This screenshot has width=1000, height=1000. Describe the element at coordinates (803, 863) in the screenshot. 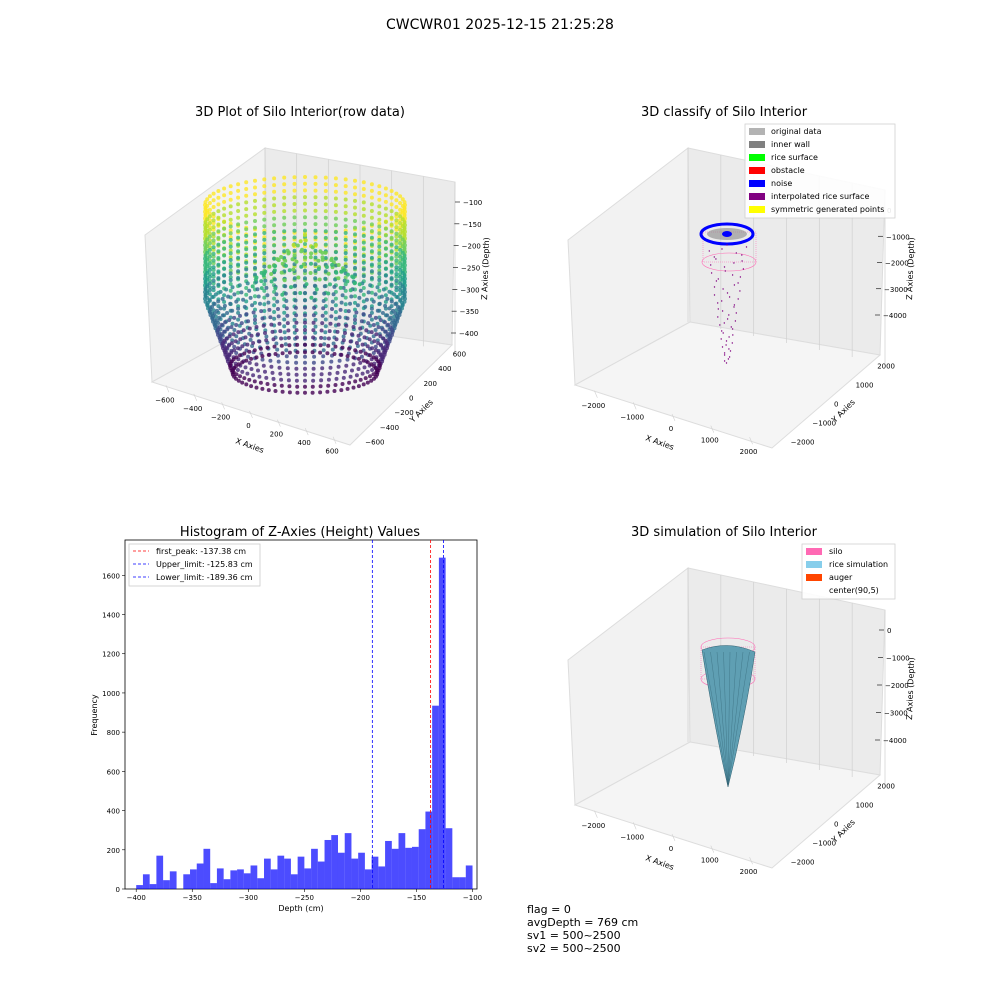

I see `y-tick-label: −2000` at that location.